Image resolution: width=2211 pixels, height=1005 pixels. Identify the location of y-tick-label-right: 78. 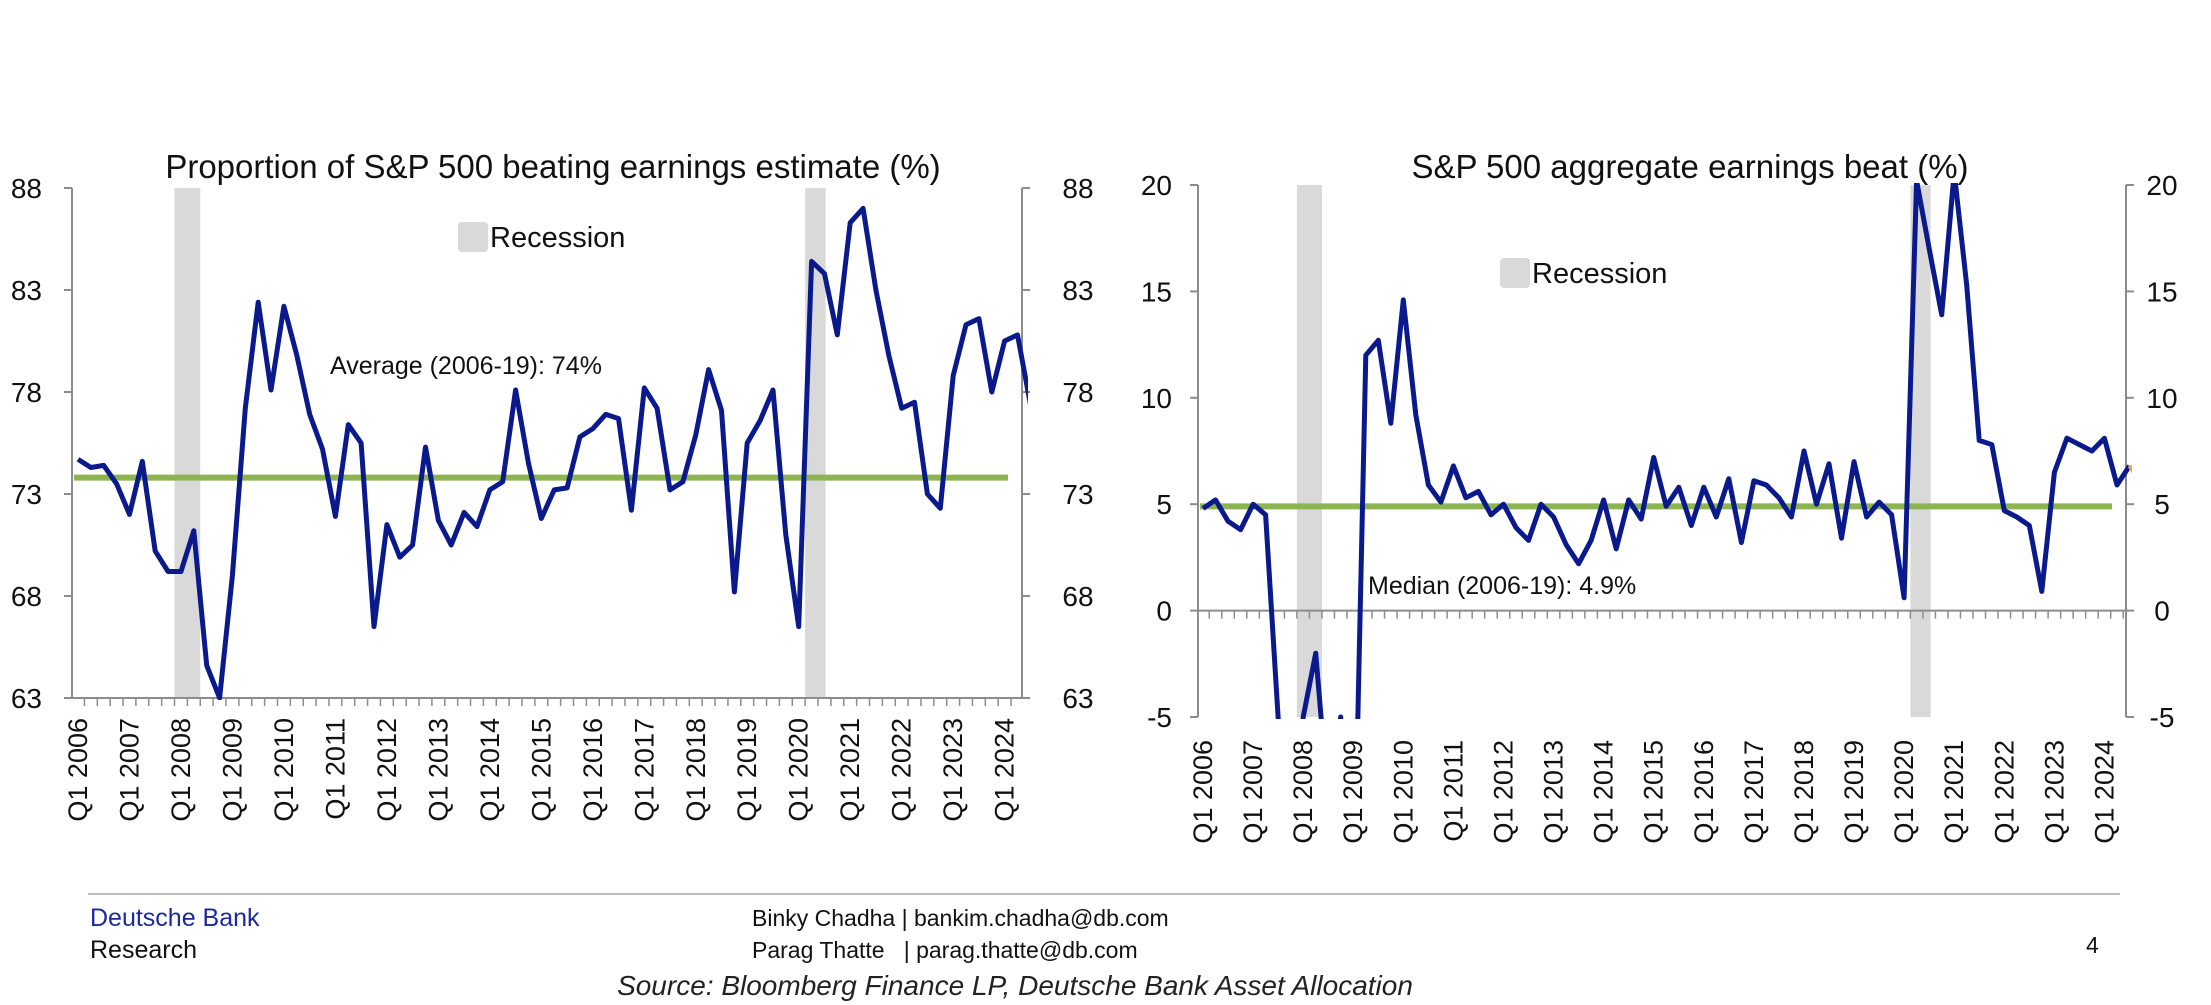
(1077, 392).